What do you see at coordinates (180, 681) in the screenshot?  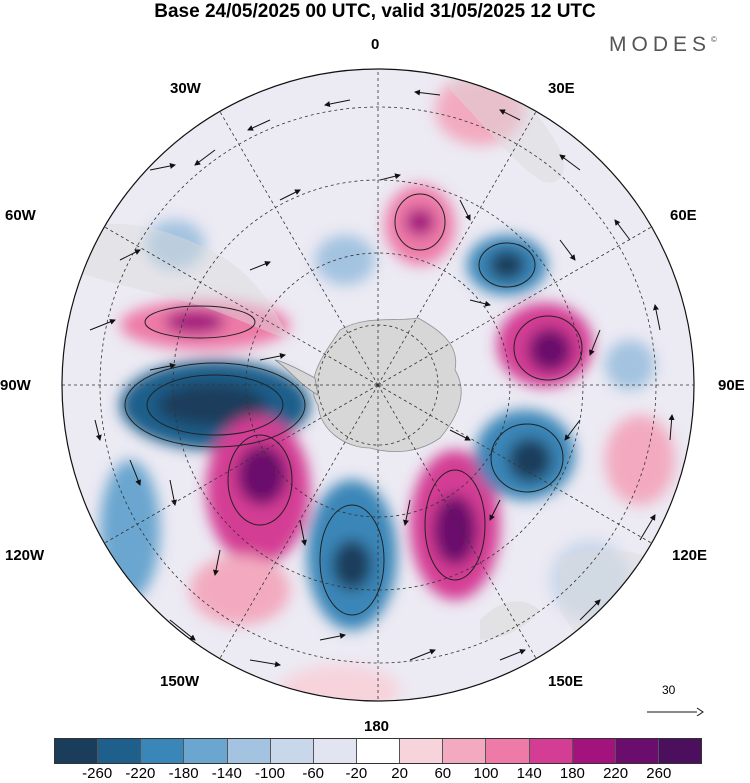 I see `lon-label-150w: 150W` at bounding box center [180, 681].